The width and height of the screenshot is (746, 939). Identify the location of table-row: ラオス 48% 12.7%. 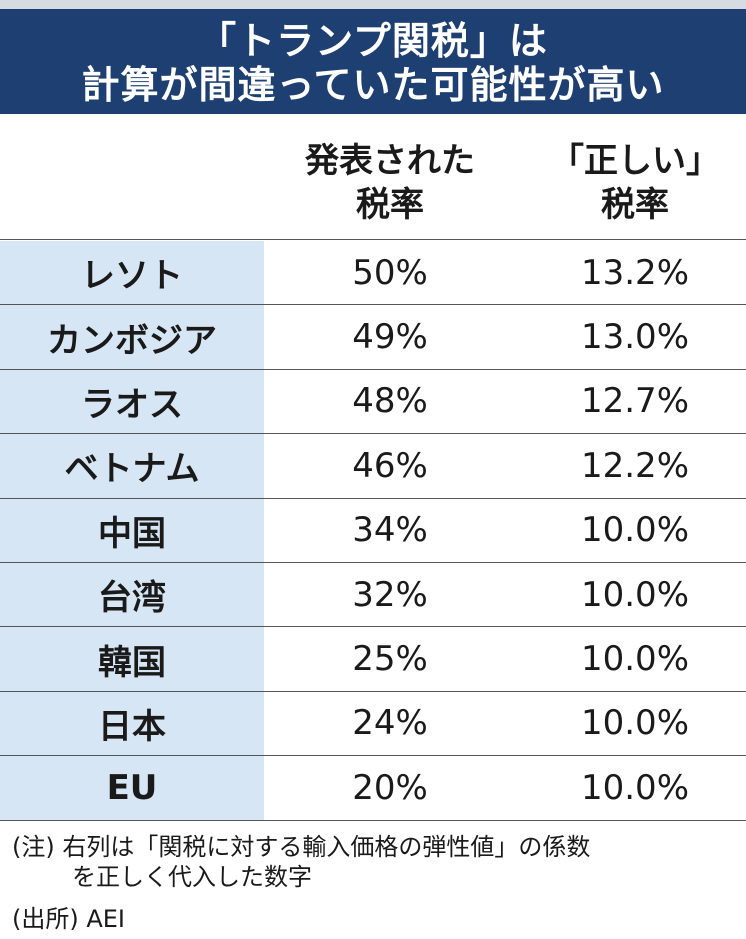
(373, 402).